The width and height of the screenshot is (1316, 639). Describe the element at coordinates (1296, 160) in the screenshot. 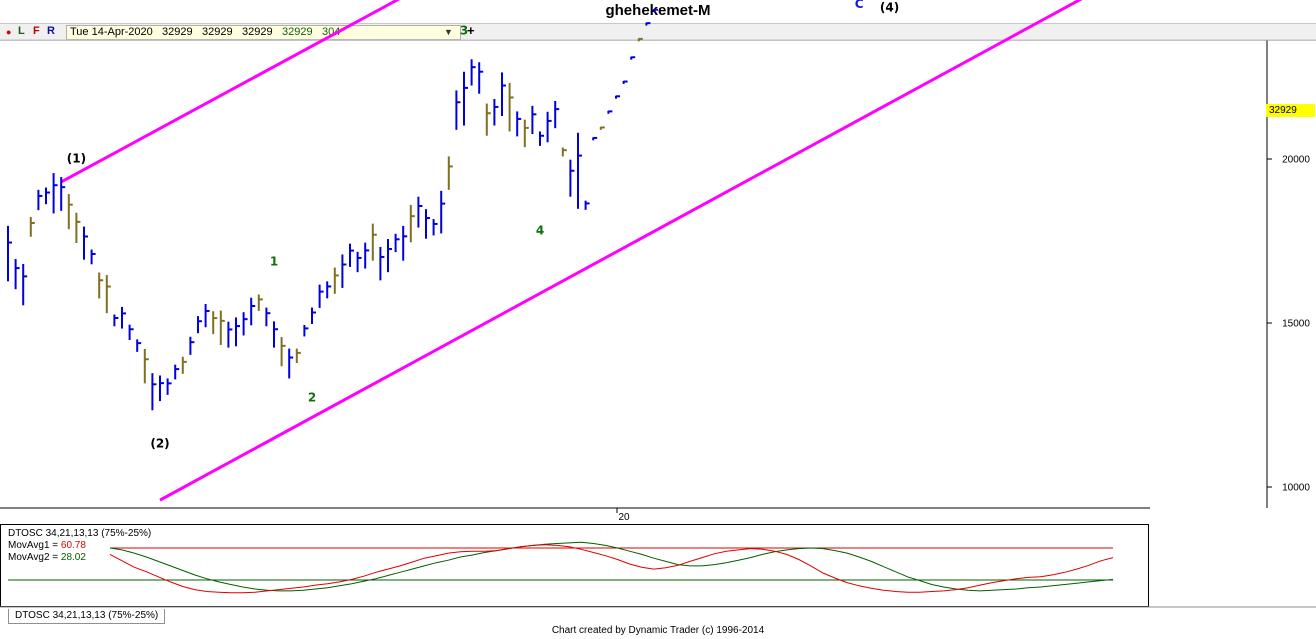

I see `y-tick-label: 20000` at that location.